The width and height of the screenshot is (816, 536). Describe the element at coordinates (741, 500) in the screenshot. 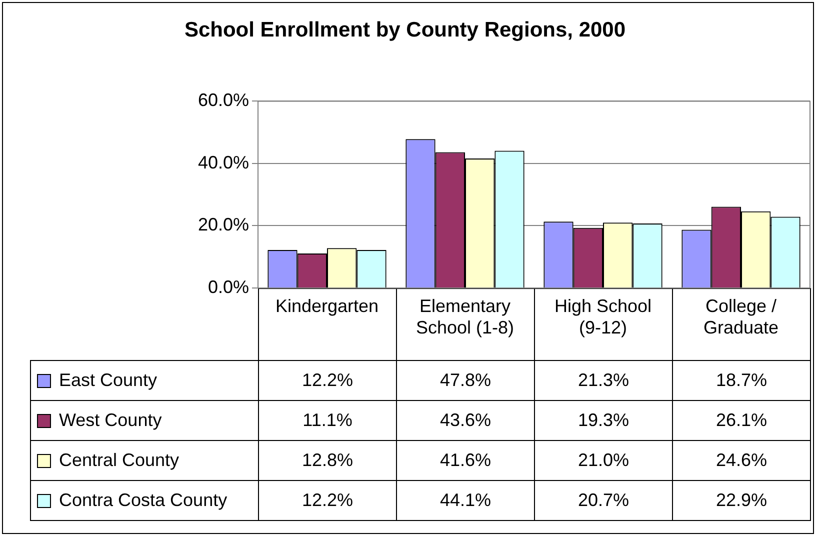

I see `data-label: 22.9%` at that location.